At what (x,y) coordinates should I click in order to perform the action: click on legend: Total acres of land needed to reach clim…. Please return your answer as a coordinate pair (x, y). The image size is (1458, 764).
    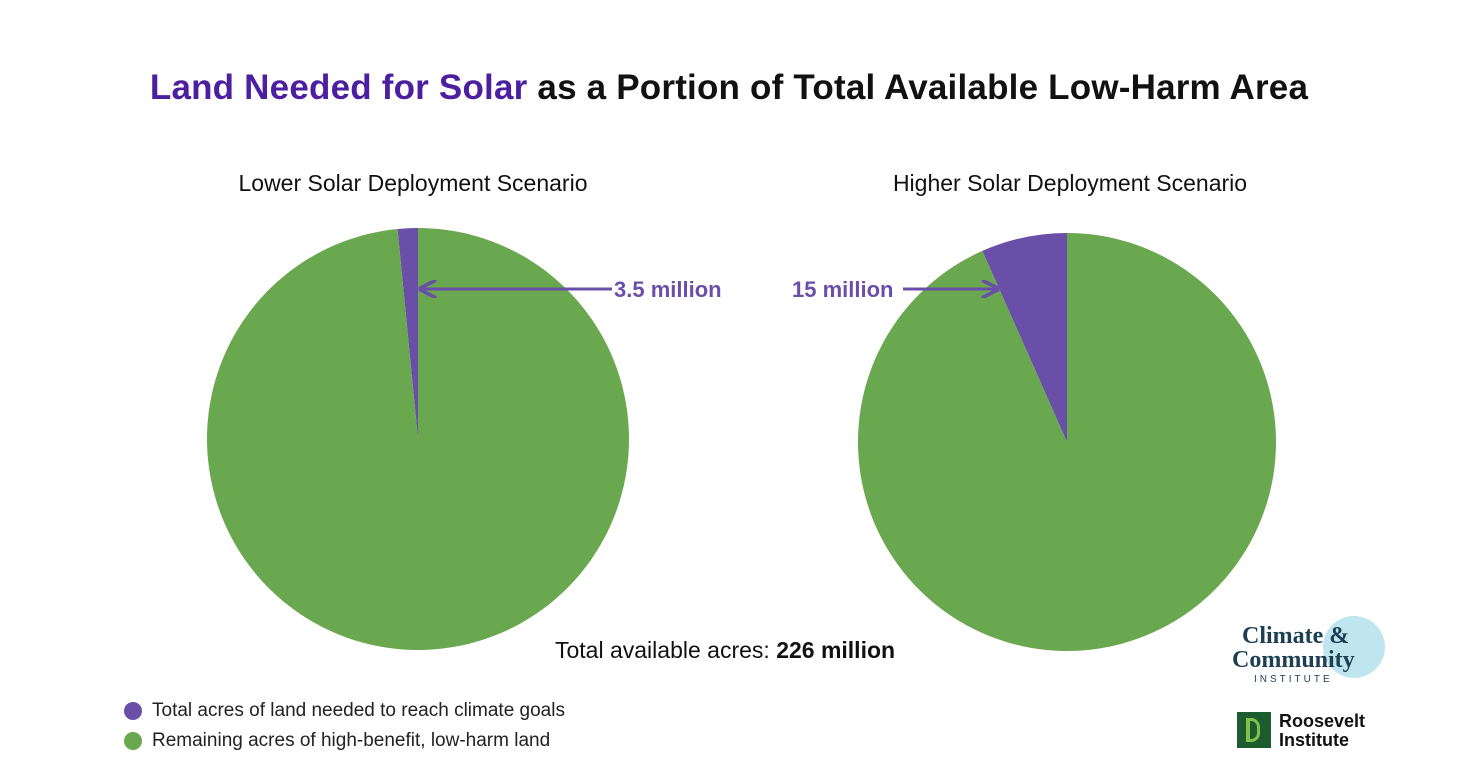
    Looking at the image, I should click on (344, 726).